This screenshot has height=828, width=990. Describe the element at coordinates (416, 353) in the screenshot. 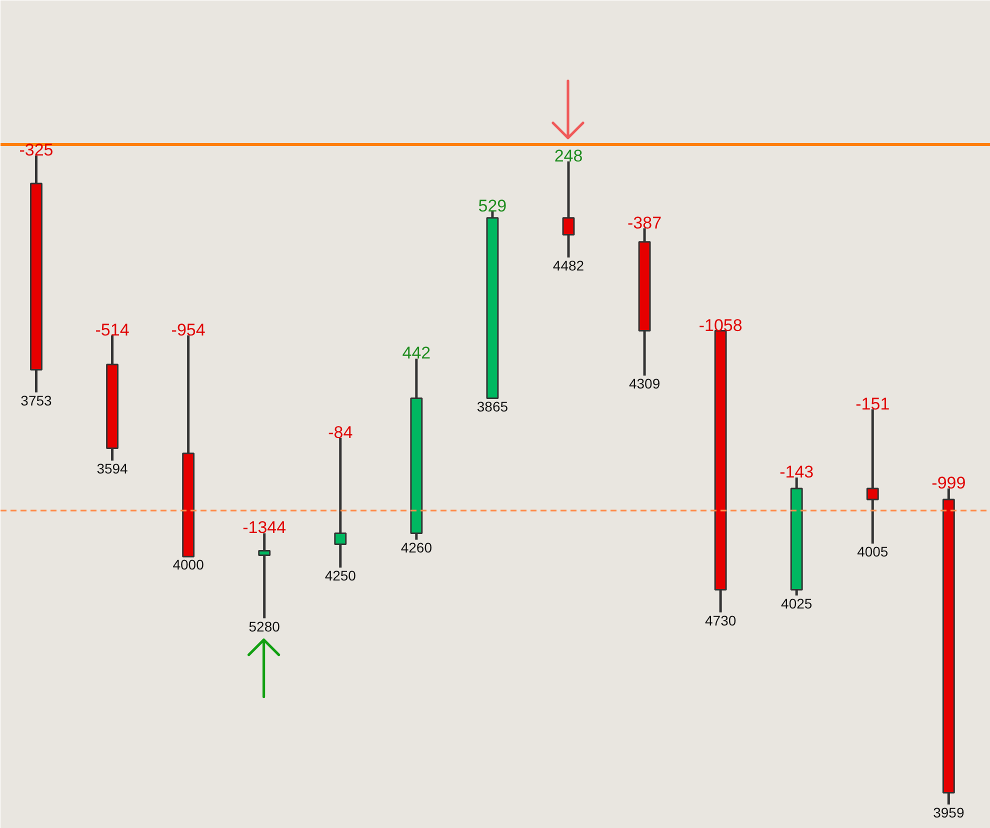

I see `annotation: 442` at that location.